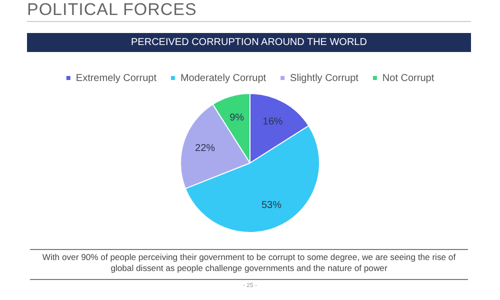 Image resolution: width=500 pixels, height=300 pixels. Describe the element at coordinates (112, 10) in the screenshot. I see `chart-title: POLITICAL FORCES` at that location.